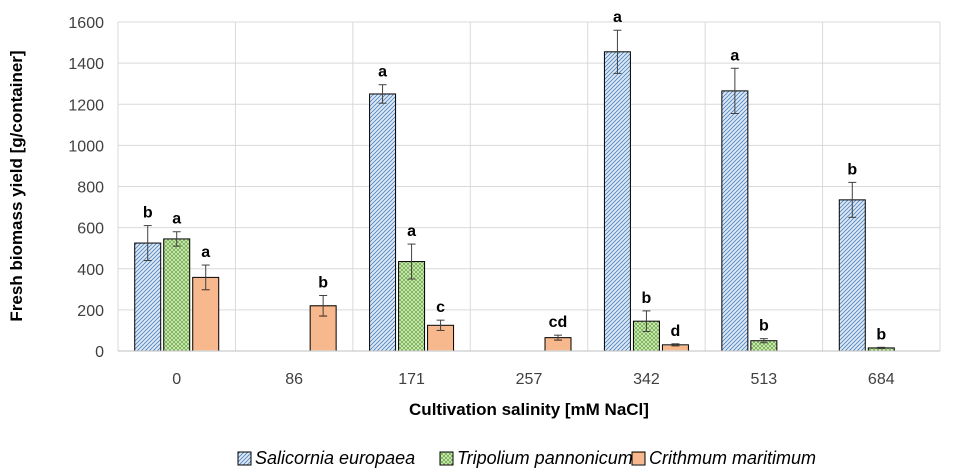  Describe the element at coordinates (411, 379) in the screenshot. I see `x-tick-label: 171` at that location.